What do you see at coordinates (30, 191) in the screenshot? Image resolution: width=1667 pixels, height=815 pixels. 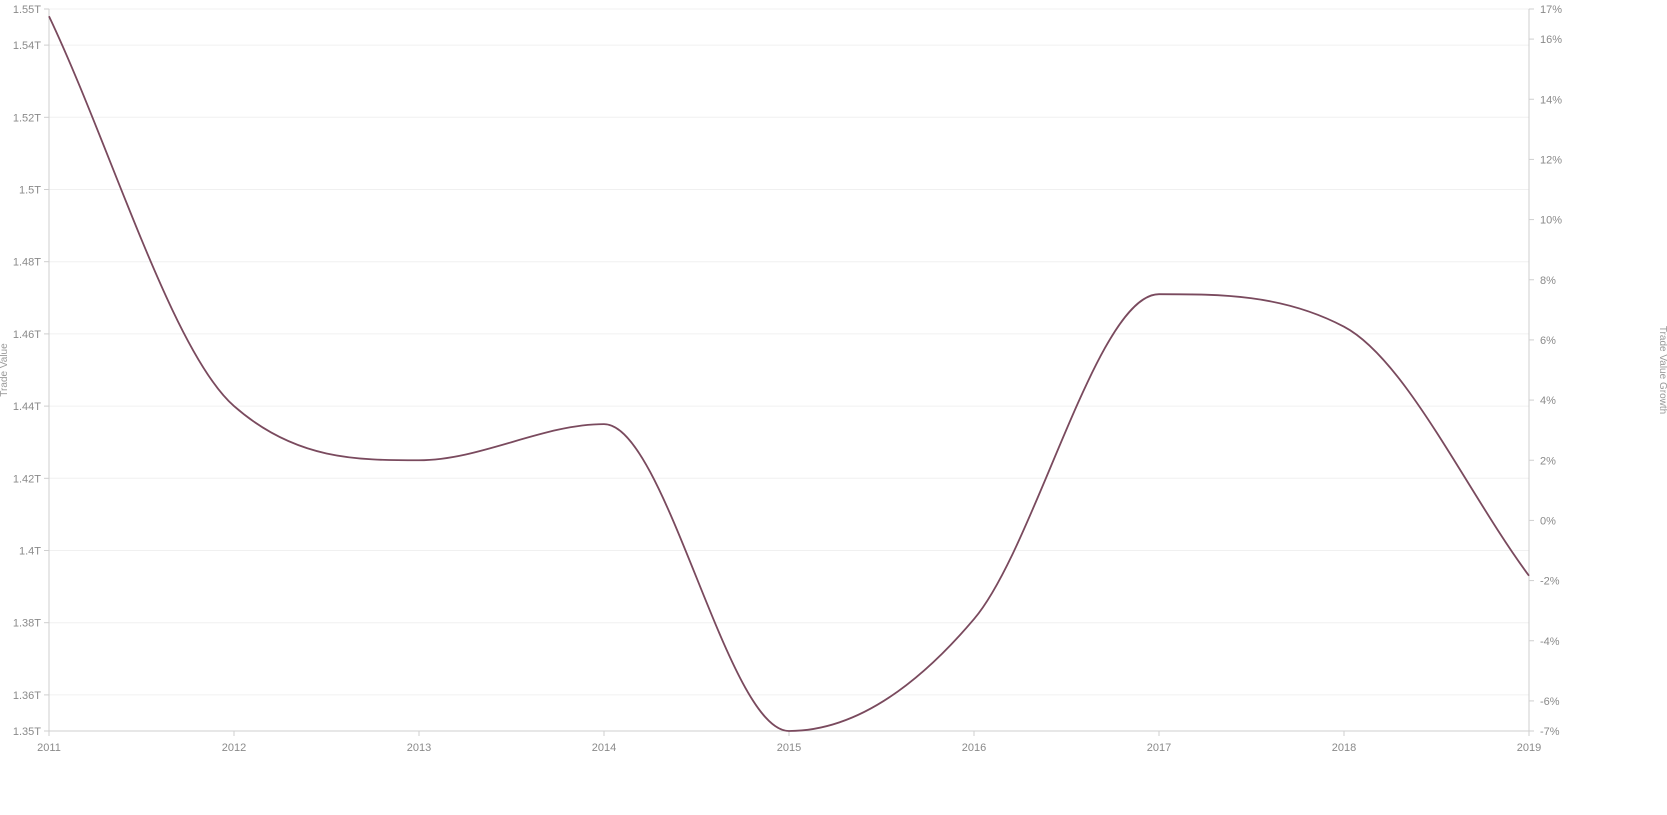 I see `y-tick-label: 1.5T` at bounding box center [30, 191].